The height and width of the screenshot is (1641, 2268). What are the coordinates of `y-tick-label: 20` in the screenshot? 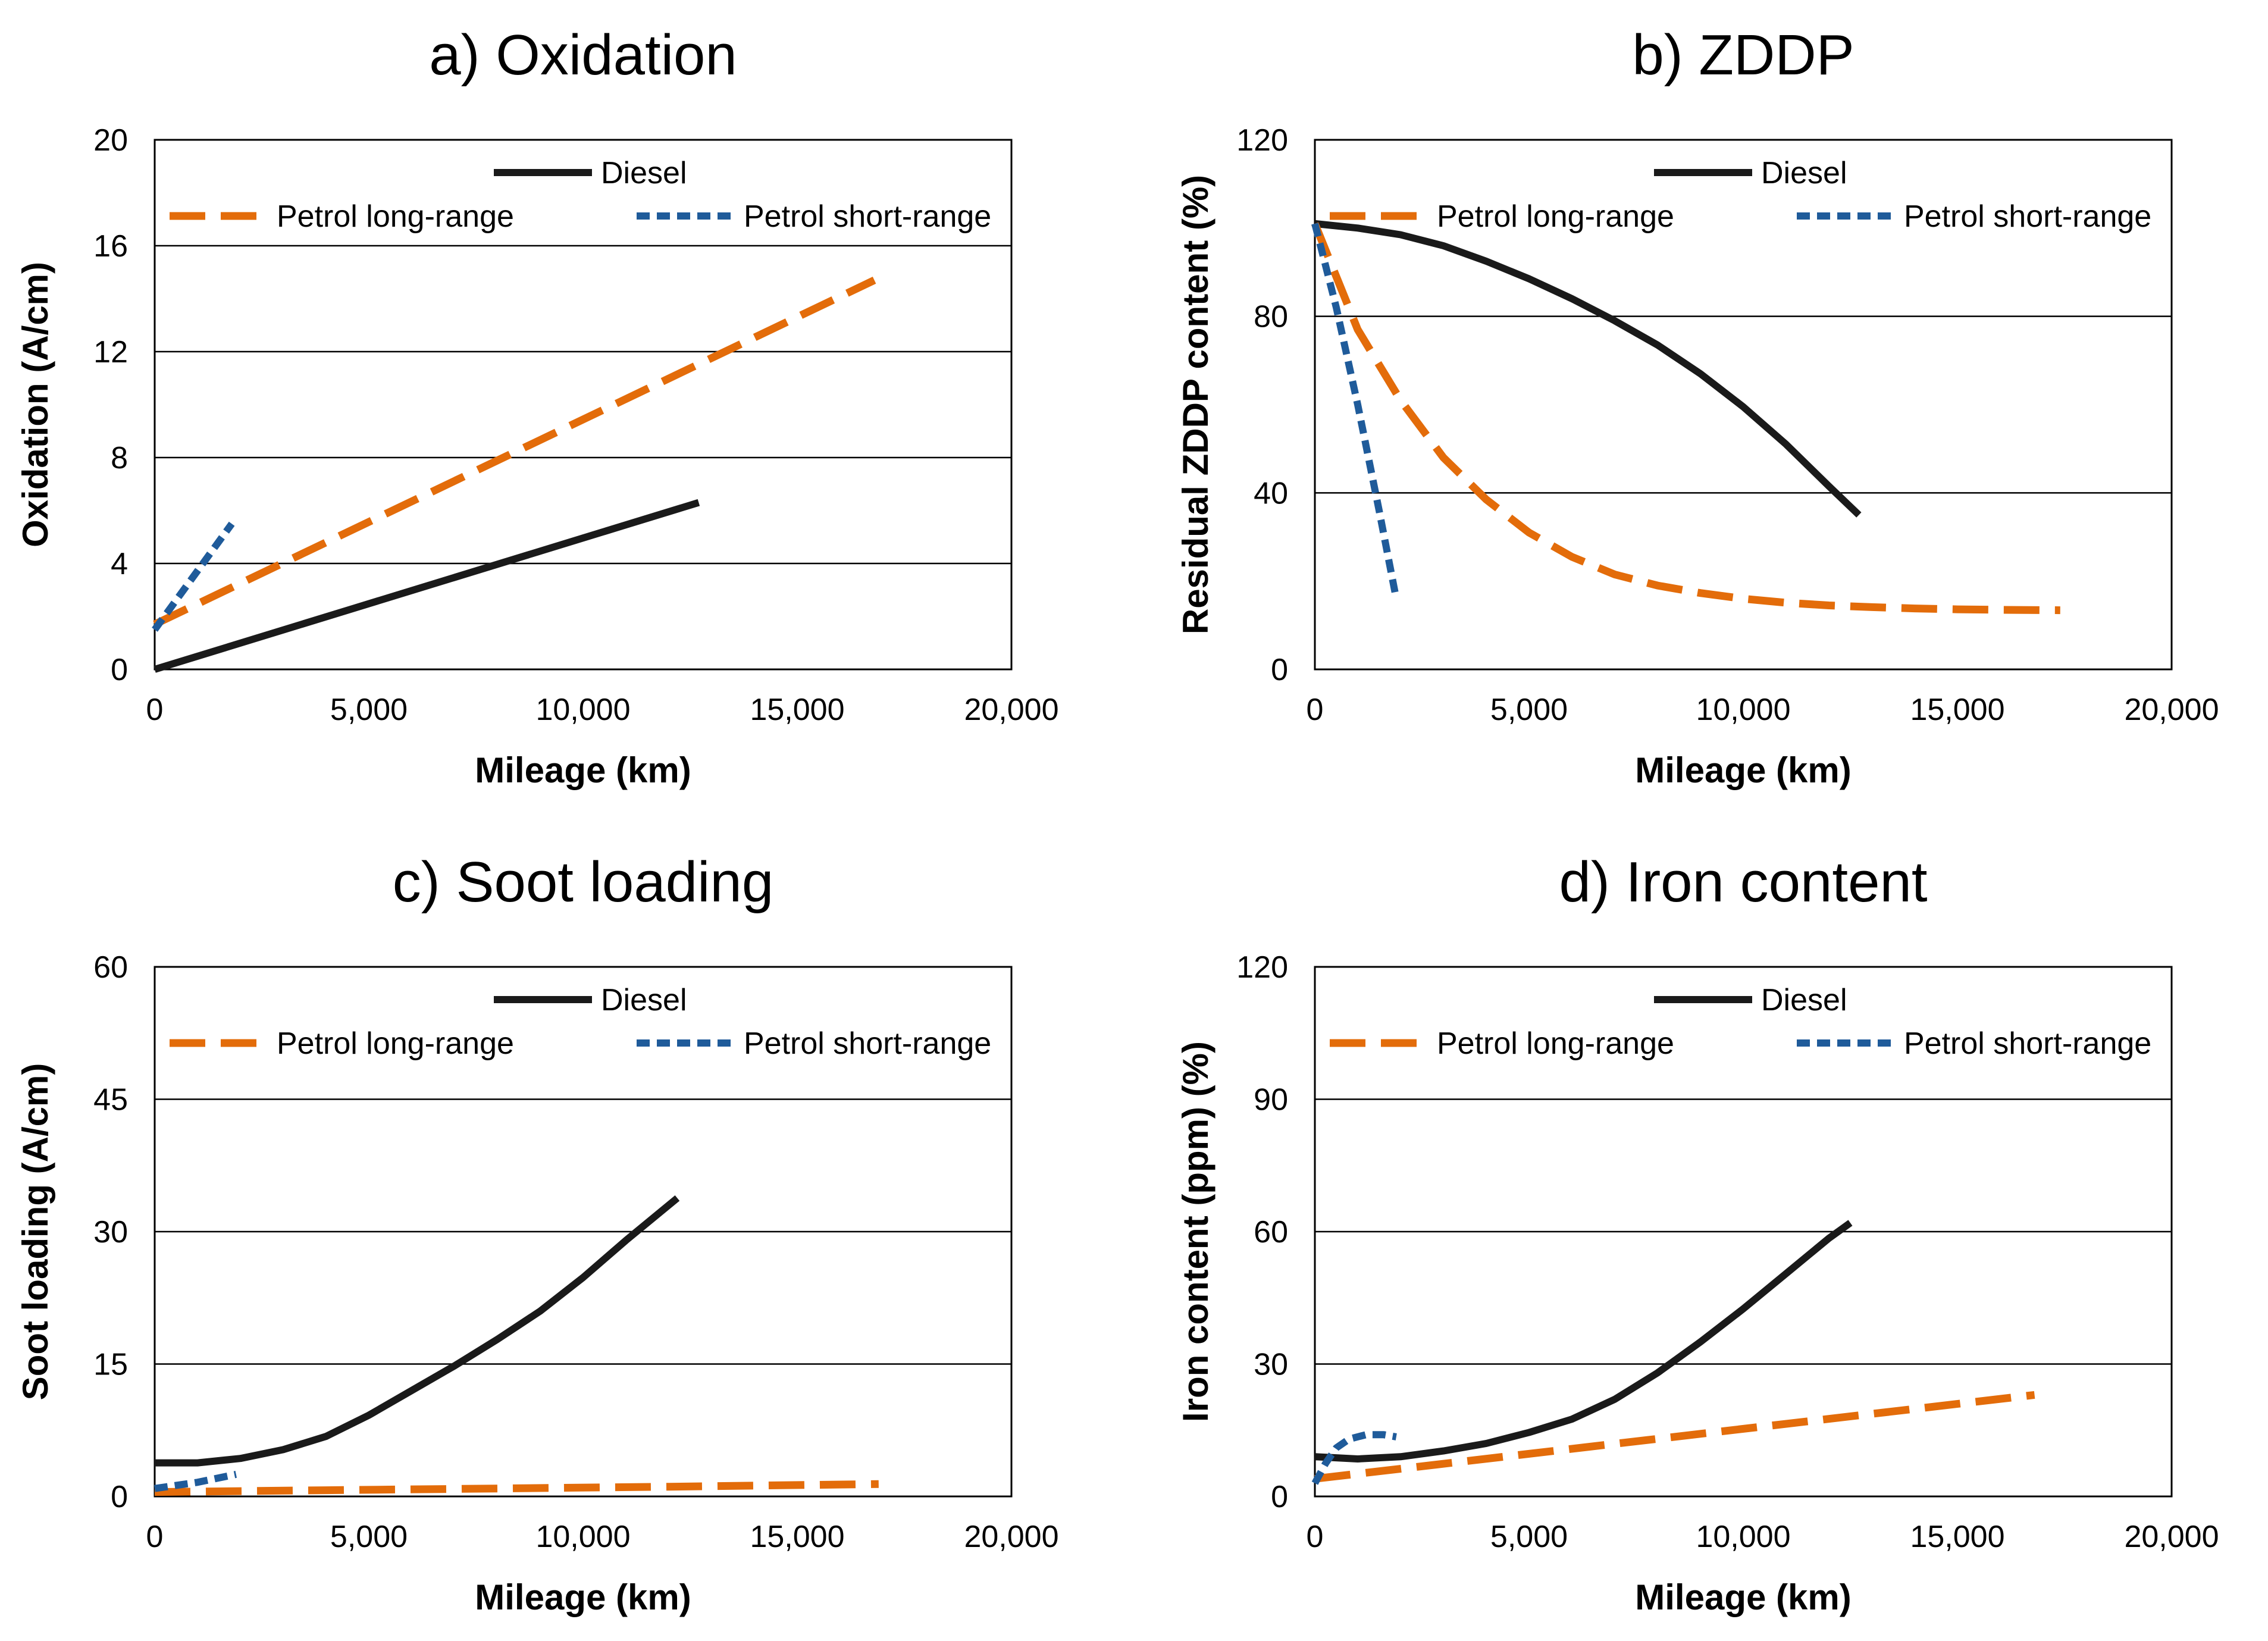 It's located at (111, 140).